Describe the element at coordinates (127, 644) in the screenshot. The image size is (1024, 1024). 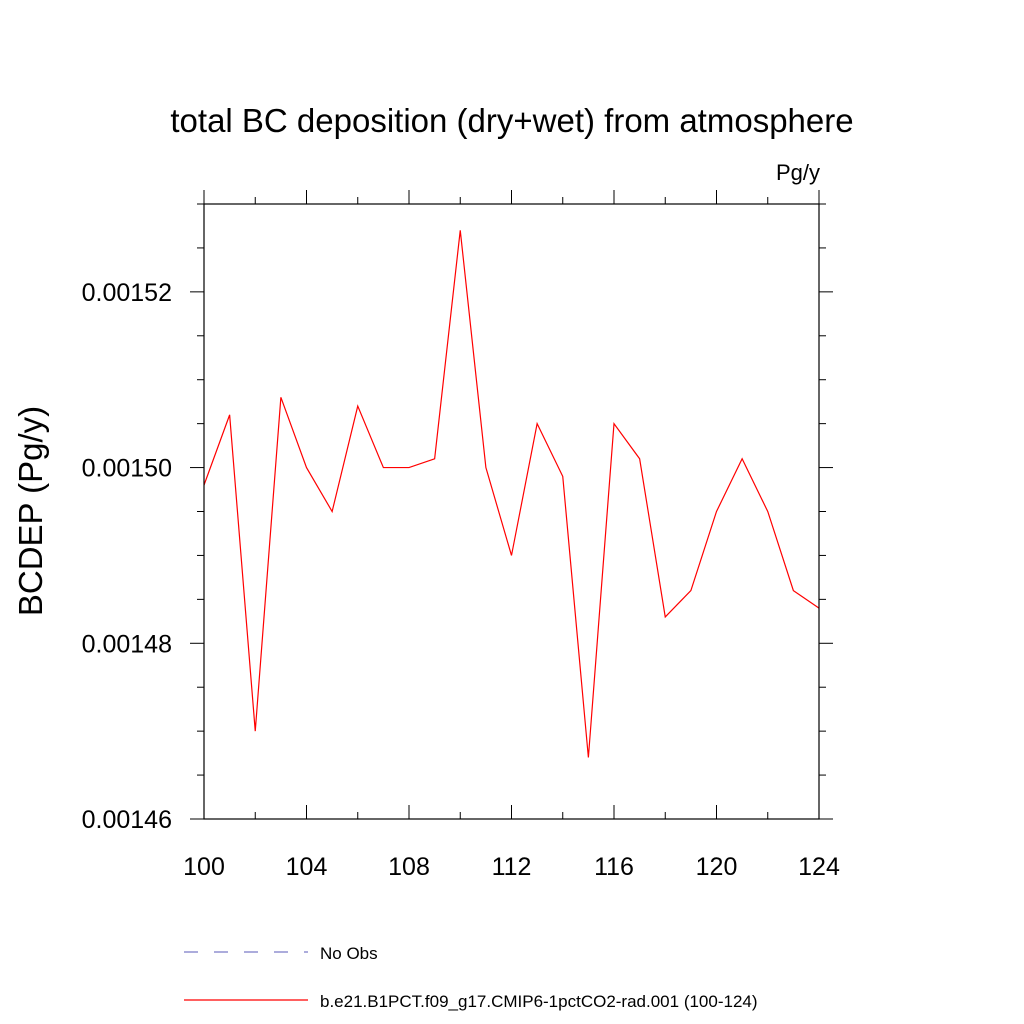
I see `y-tick-label: 0.00148` at that location.